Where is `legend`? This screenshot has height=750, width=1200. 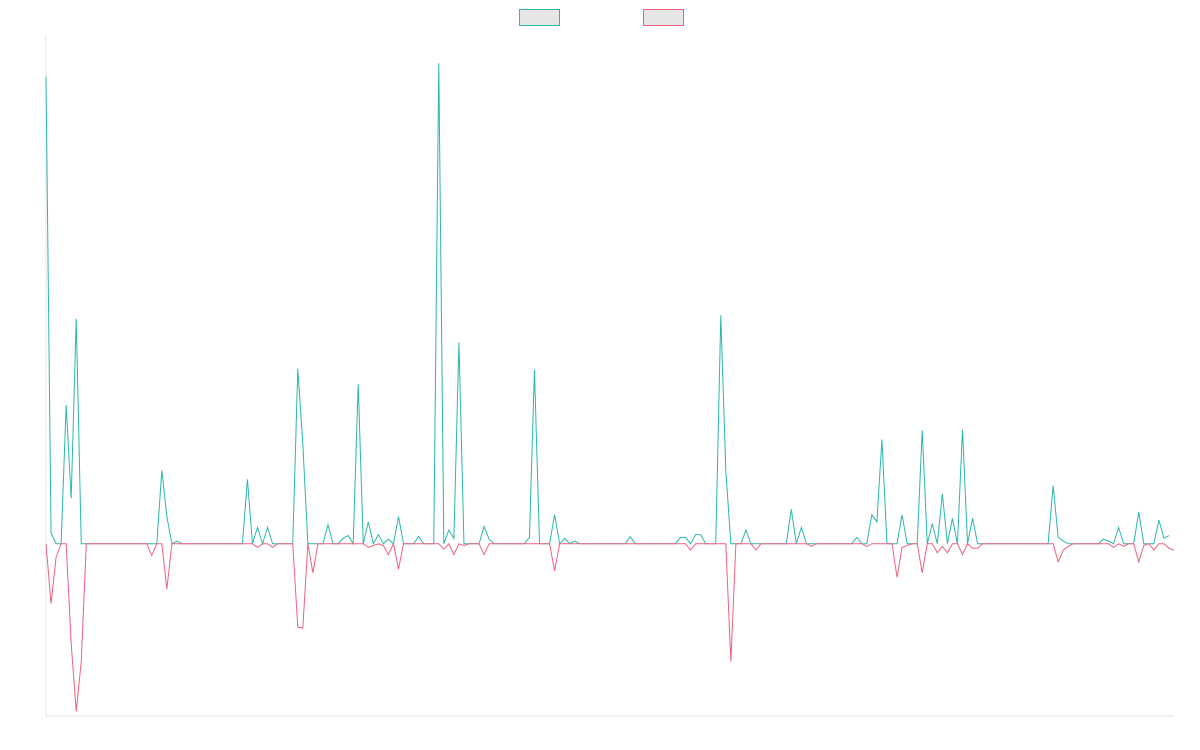 legend is located at coordinates (601, 17).